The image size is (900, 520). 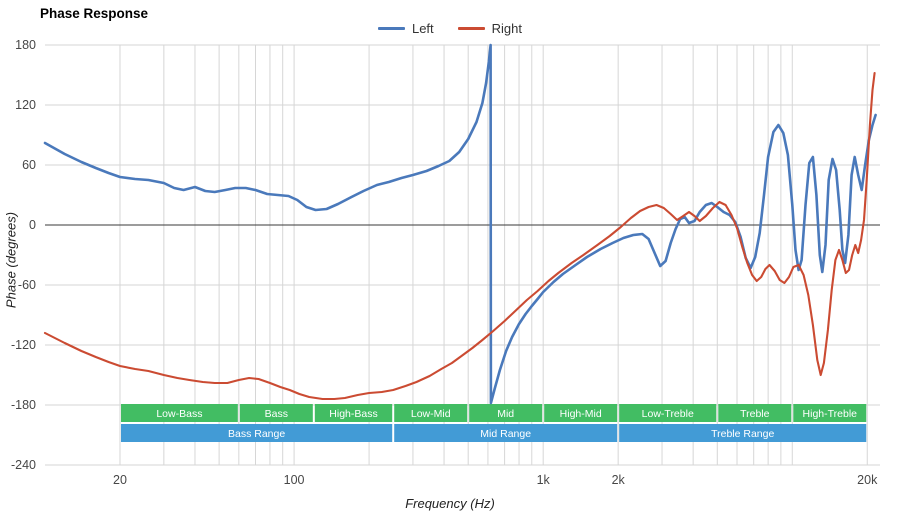 I want to click on sub-band-label: Mid, so click(x=505, y=414).